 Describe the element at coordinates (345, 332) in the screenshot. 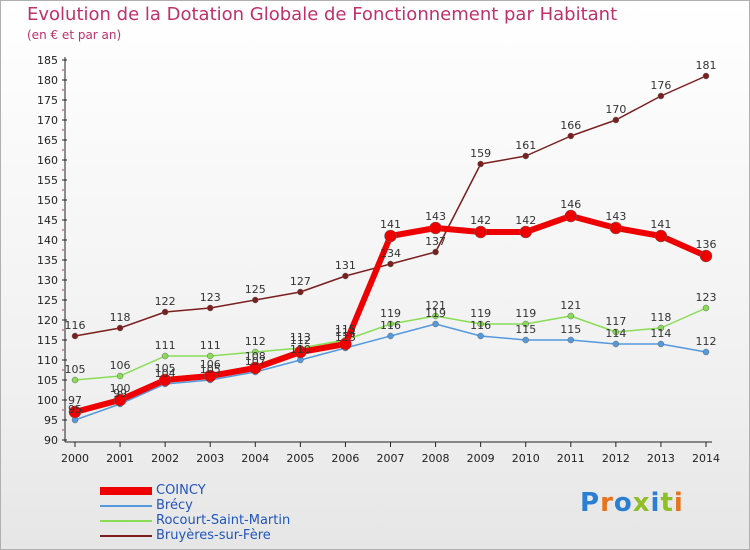

I see `data-label-coincy: 114` at that location.